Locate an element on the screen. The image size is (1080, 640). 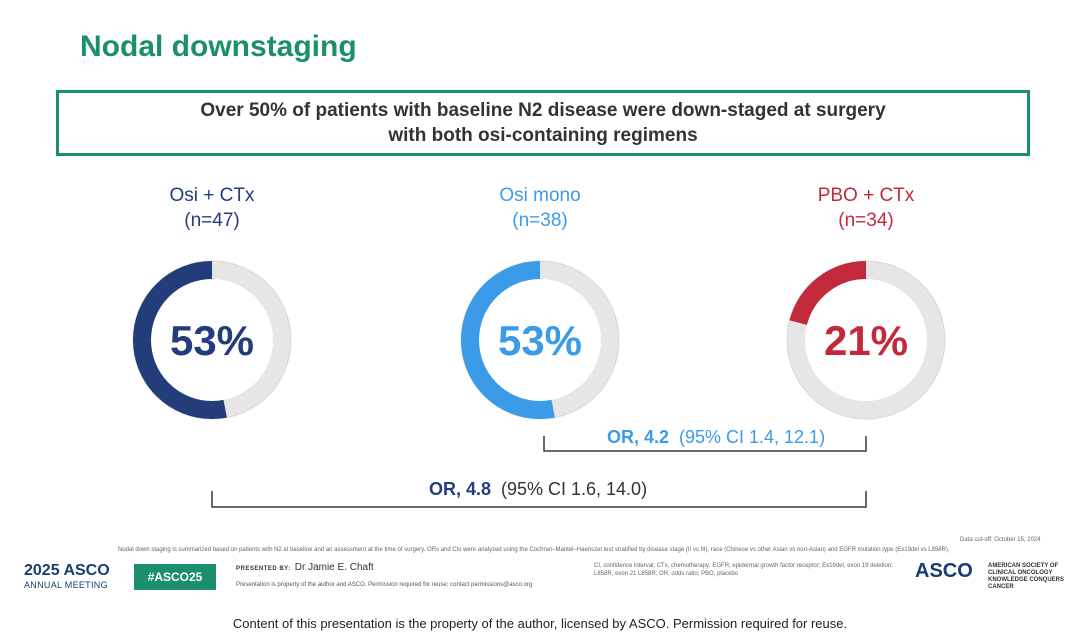
asco-meeting-logo: 2025 ASCO ANNUAL MEETING is located at coordinates (67, 576).